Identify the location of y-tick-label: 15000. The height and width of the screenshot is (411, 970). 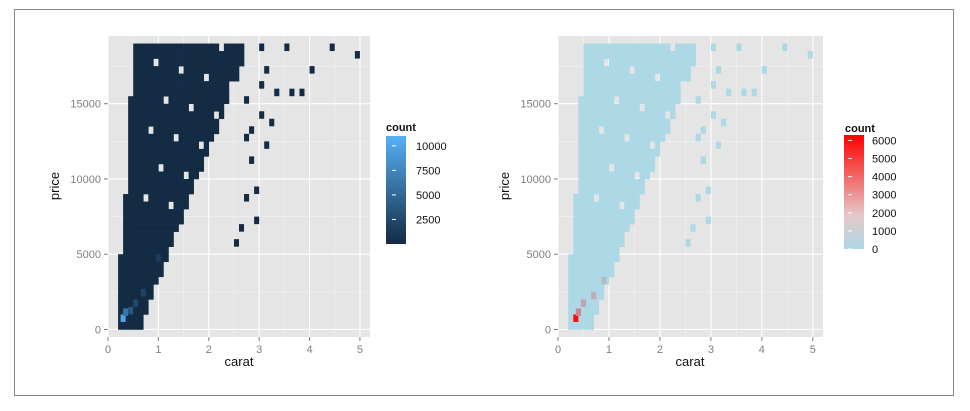
(85, 105).